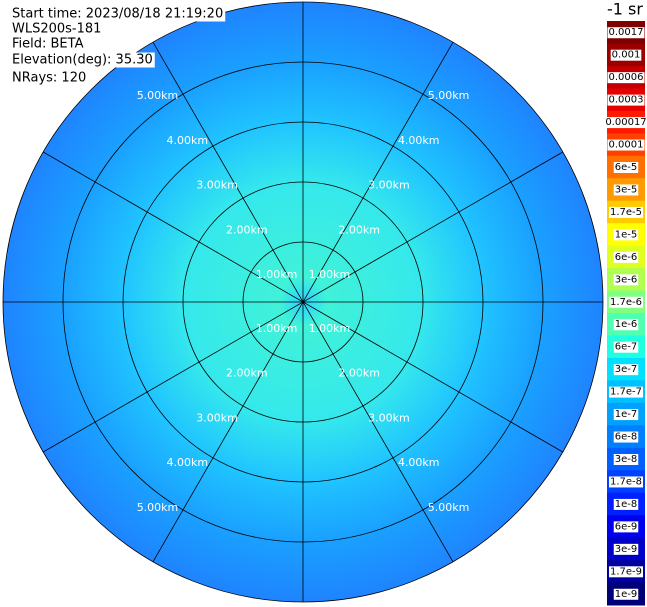 The image size is (647, 607). I want to click on colorbar-label: 1e-6, so click(626, 324).